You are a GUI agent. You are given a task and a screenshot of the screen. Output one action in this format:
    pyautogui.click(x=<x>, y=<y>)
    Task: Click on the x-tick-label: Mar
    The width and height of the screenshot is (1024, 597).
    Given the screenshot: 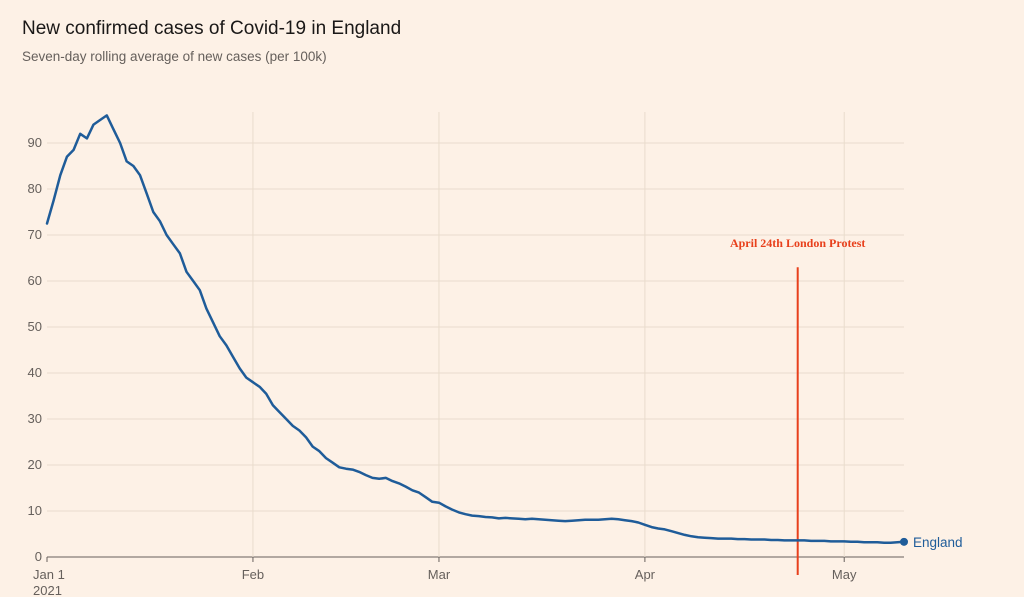 What is the action you would take?
    pyautogui.click(x=439, y=574)
    